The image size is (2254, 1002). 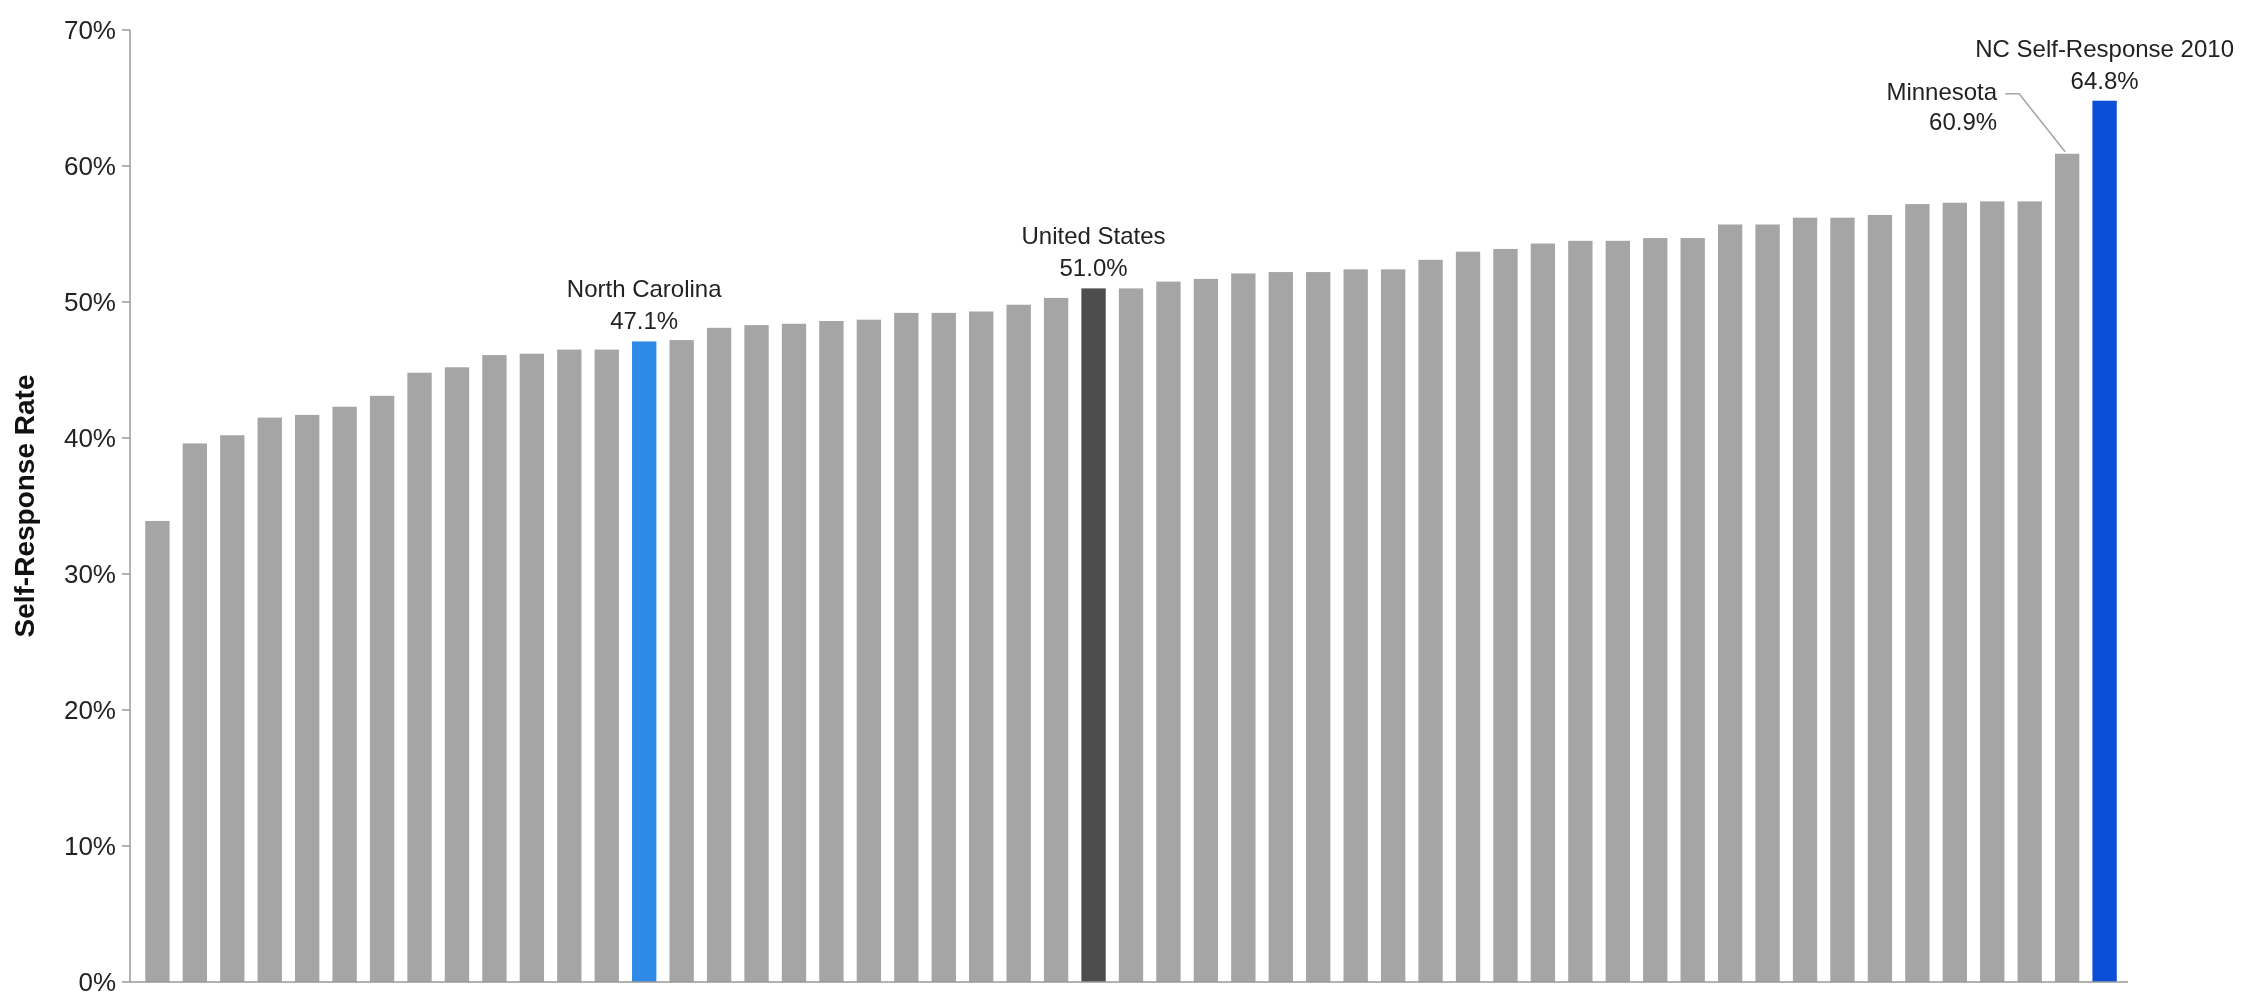 I want to click on data-label: Minnesota 60.9%, so click(x=1942, y=106).